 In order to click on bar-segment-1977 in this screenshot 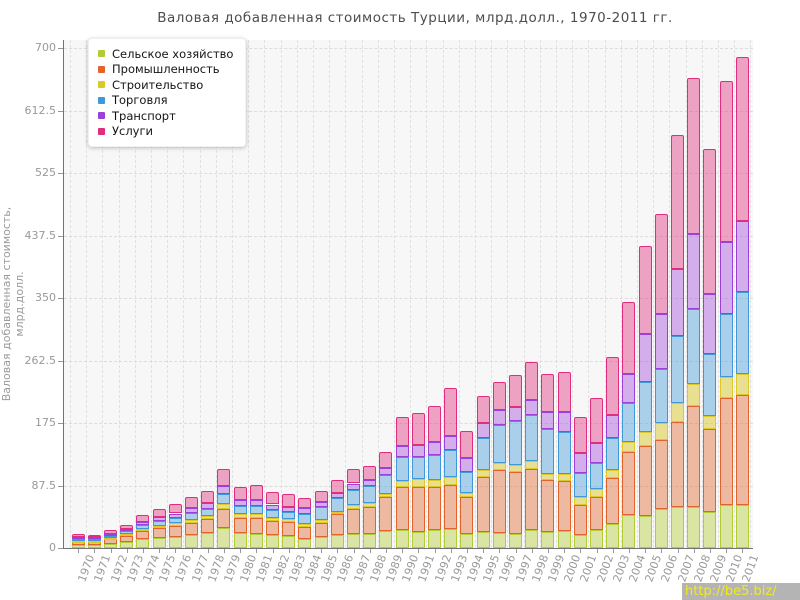, I will do `click(191, 503)`.